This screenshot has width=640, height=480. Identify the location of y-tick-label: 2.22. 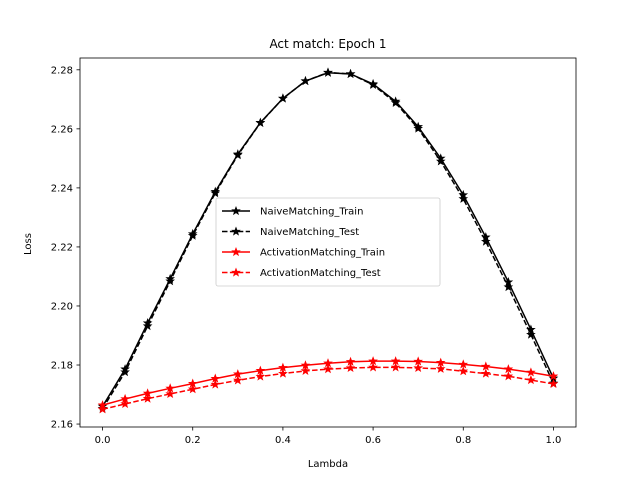
(62, 247).